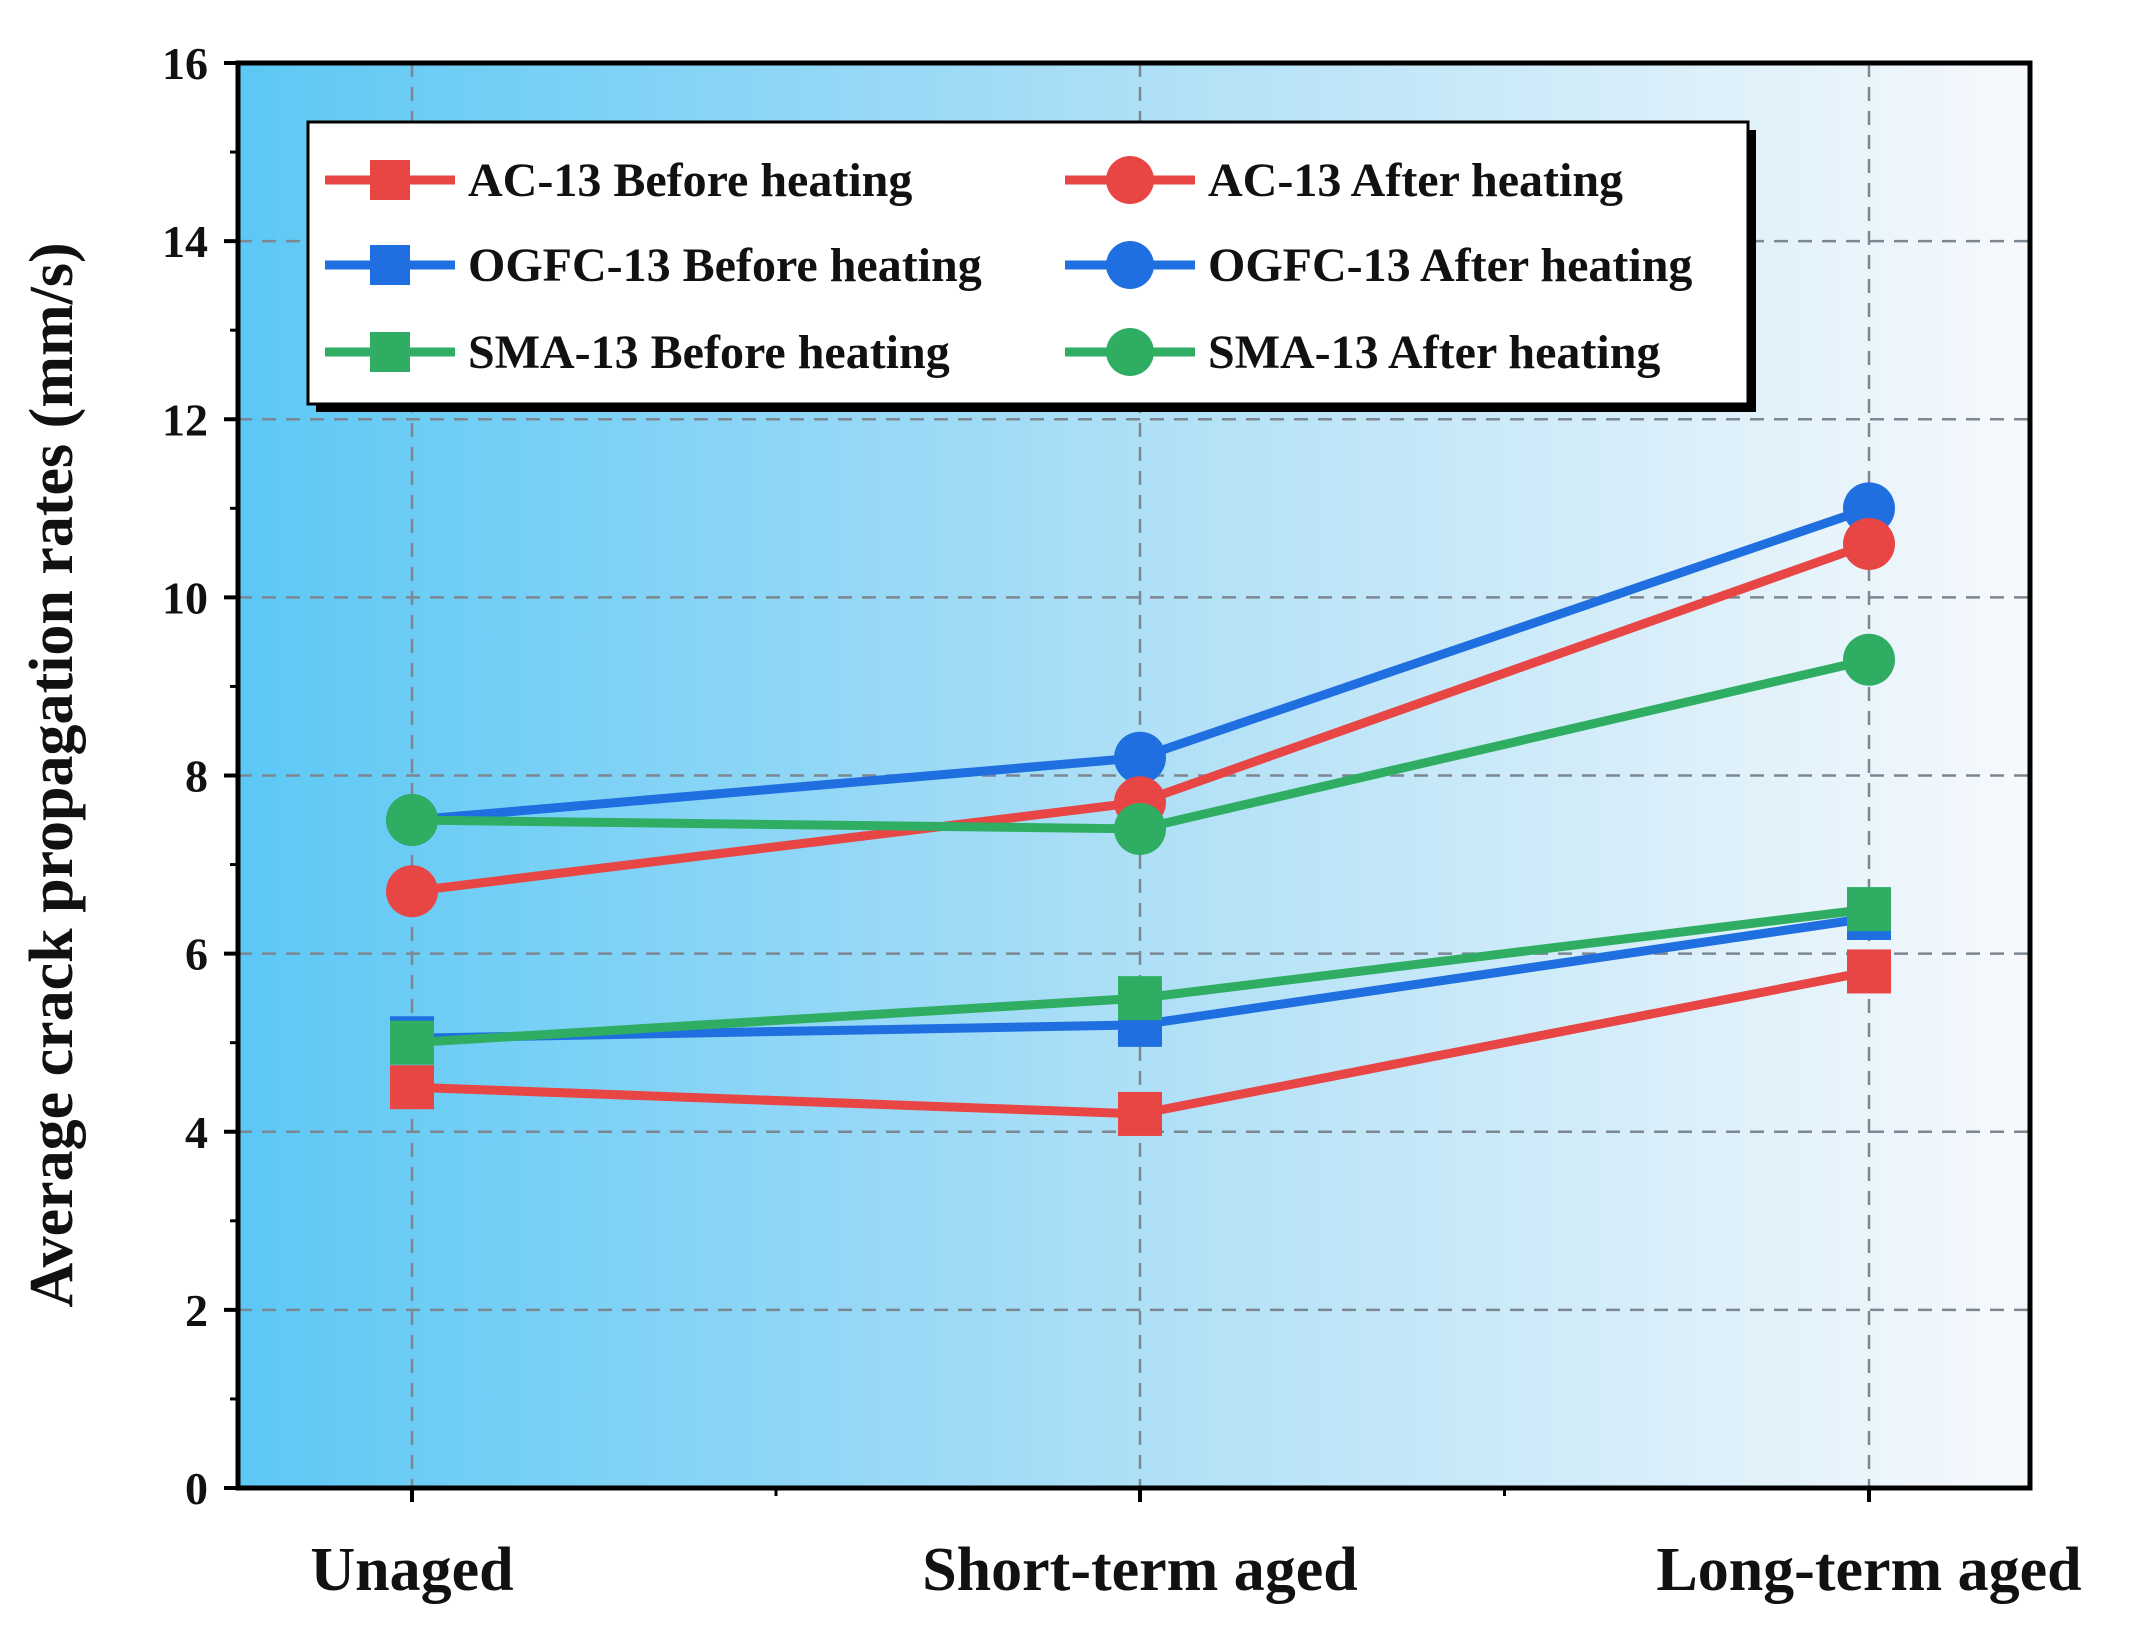 This screenshot has width=2131, height=1638. I want to click on y-tick-label: 6, so click(196, 954).